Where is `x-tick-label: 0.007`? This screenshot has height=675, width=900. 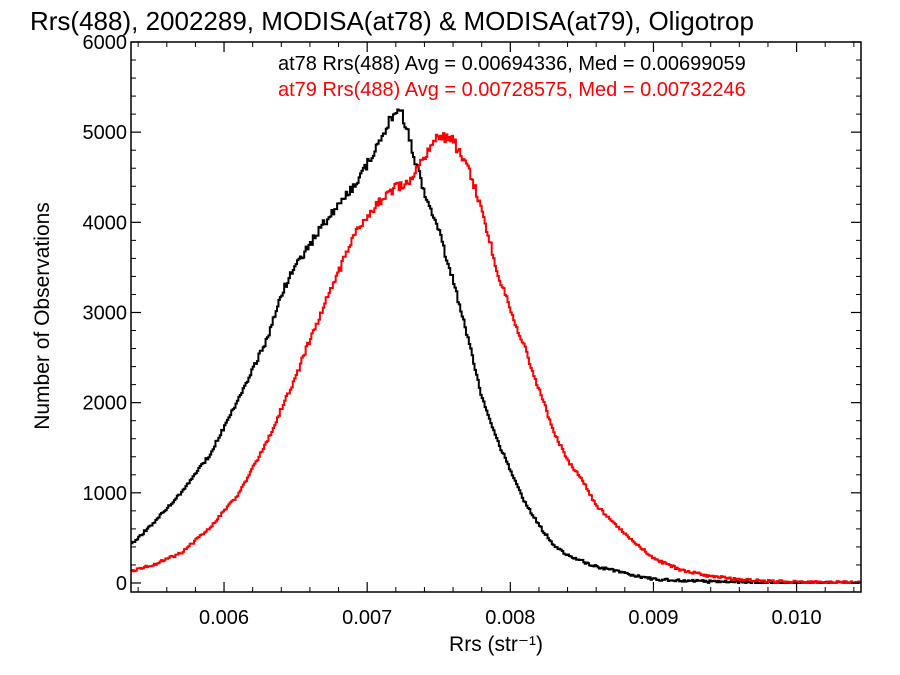
x-tick-label: 0.007 is located at coordinates (367, 618).